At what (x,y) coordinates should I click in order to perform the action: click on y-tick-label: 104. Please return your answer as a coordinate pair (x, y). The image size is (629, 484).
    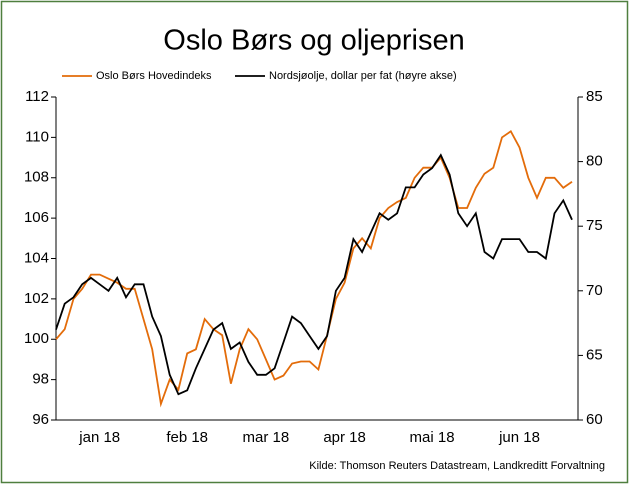
    Looking at the image, I should click on (36, 257).